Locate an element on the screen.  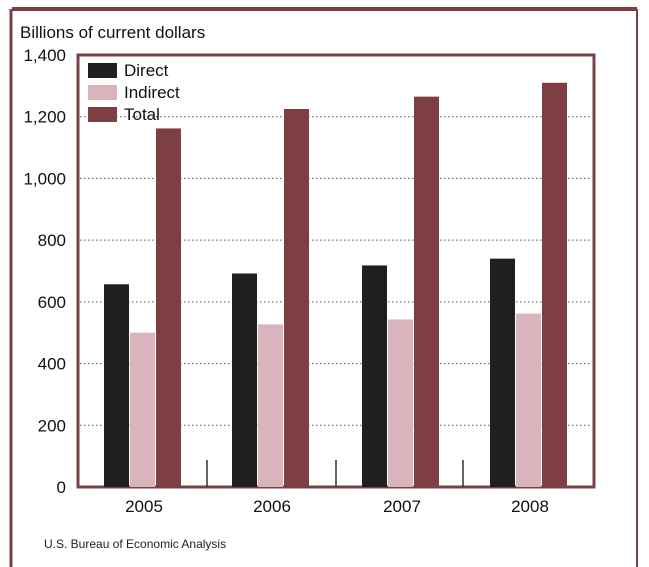
y-tick-label: 400 is located at coordinates (52, 364).